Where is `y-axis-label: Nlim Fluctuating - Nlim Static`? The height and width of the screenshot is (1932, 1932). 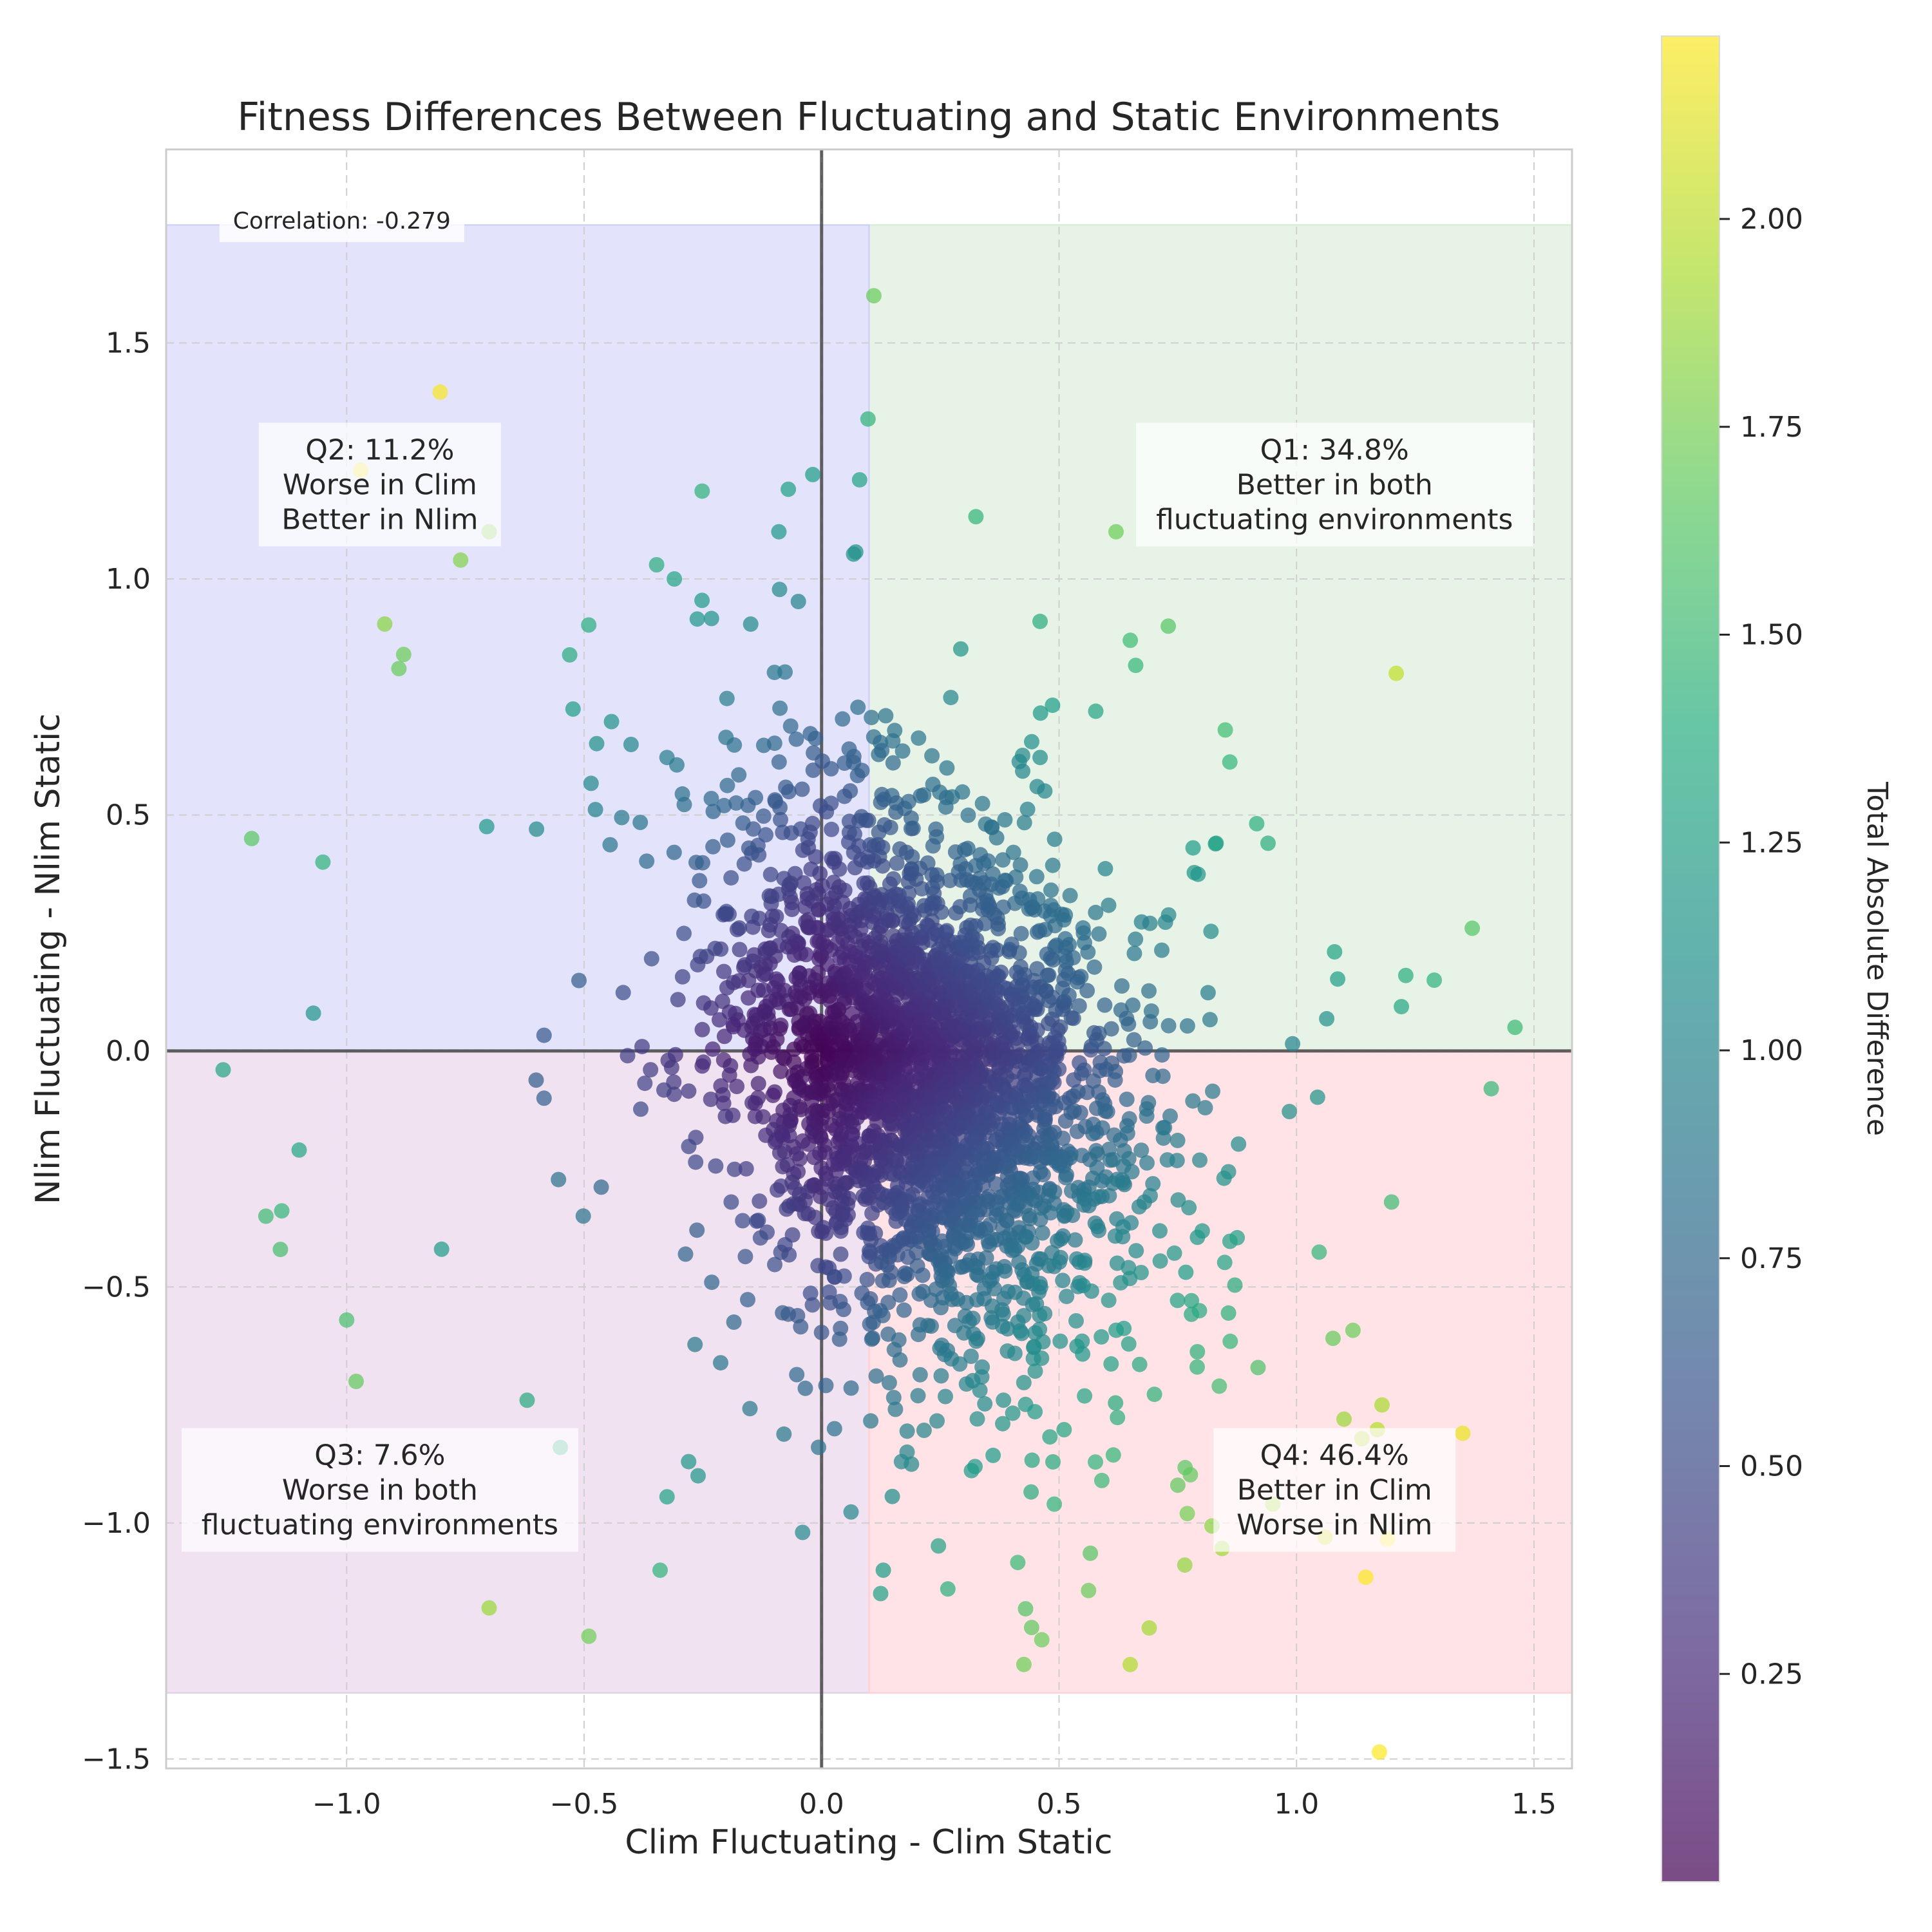 y-axis-label: Nlim Fluctuating - Nlim Static is located at coordinates (48, 959).